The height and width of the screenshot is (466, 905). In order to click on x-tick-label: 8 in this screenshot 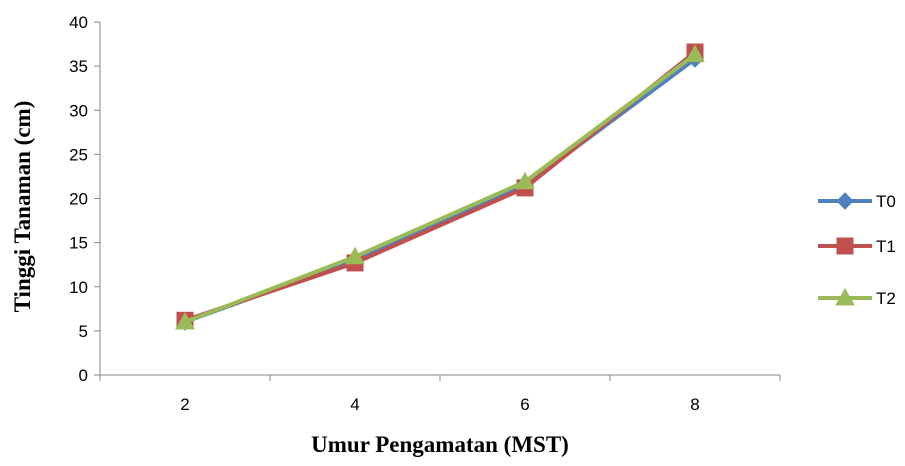, I will do `click(694, 404)`.